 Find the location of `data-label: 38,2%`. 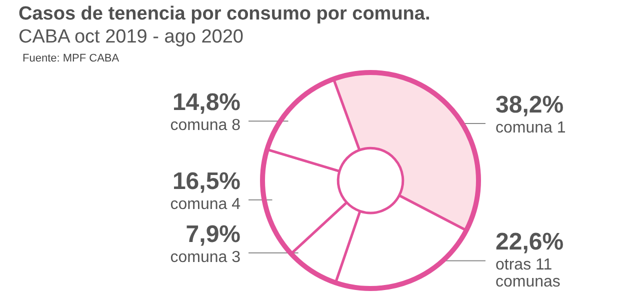

data-label: 38,2% is located at coordinates (530, 105).